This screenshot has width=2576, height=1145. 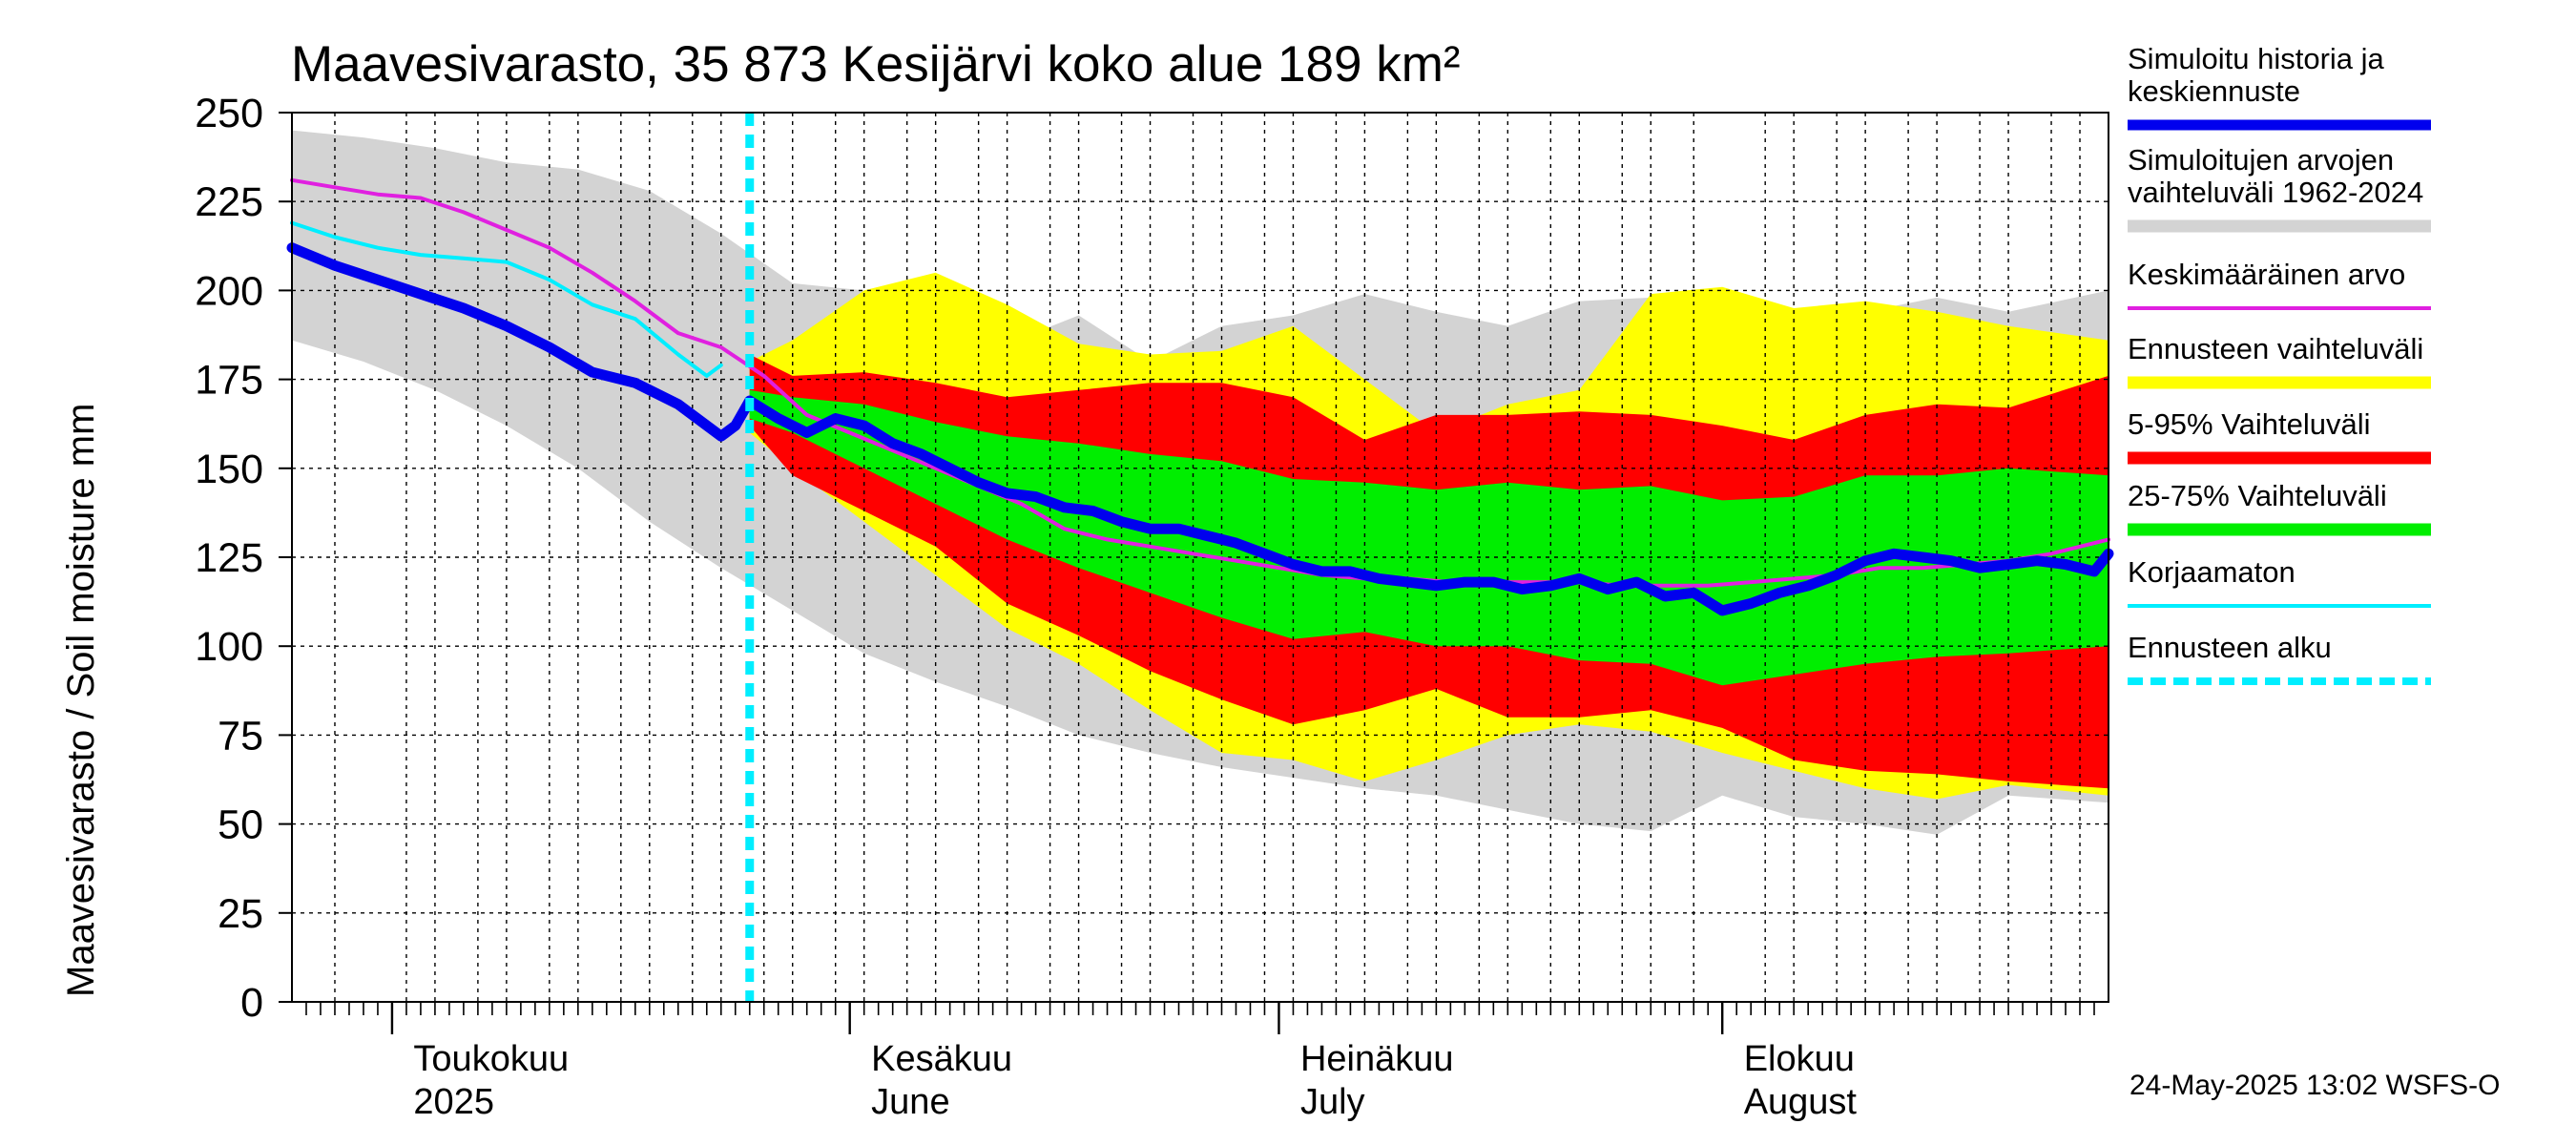 I want to click on y-tick-label: 175, so click(x=229, y=381).